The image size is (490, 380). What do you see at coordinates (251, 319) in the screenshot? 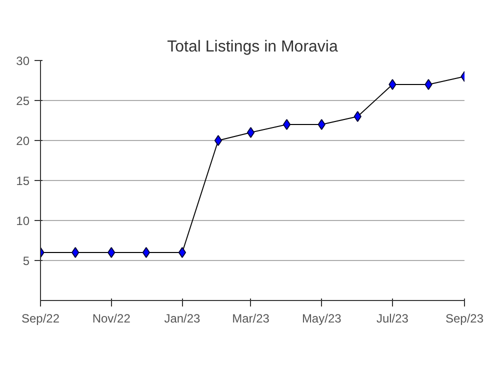
I see `x-tick-label: Mar/23` at bounding box center [251, 319].